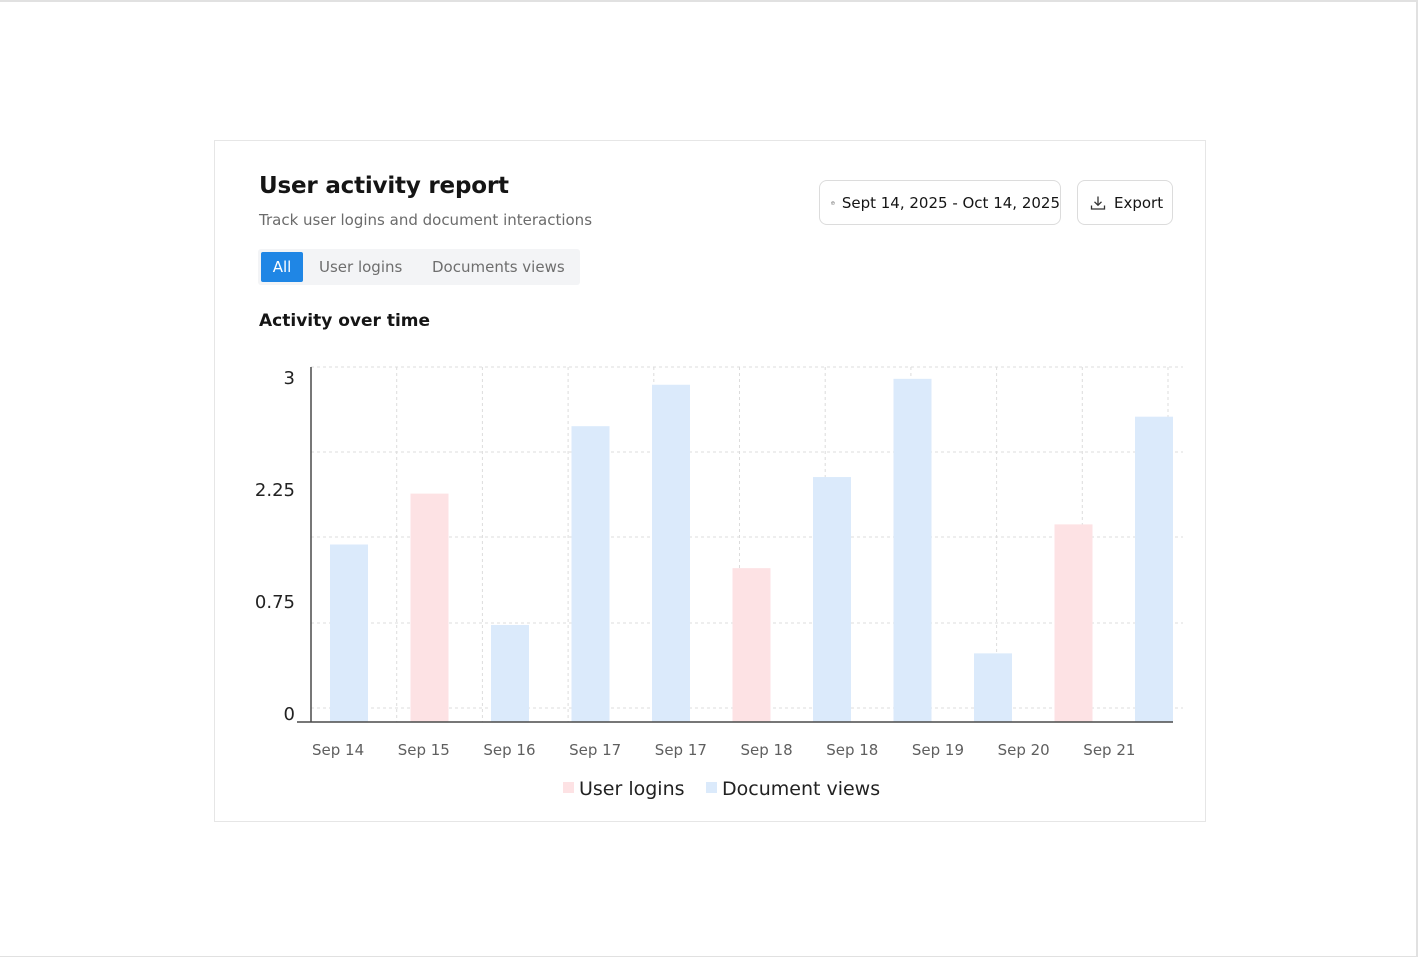 The width and height of the screenshot is (1420, 960). Describe the element at coordinates (1098, 203) in the screenshot. I see `download-icon` at that location.